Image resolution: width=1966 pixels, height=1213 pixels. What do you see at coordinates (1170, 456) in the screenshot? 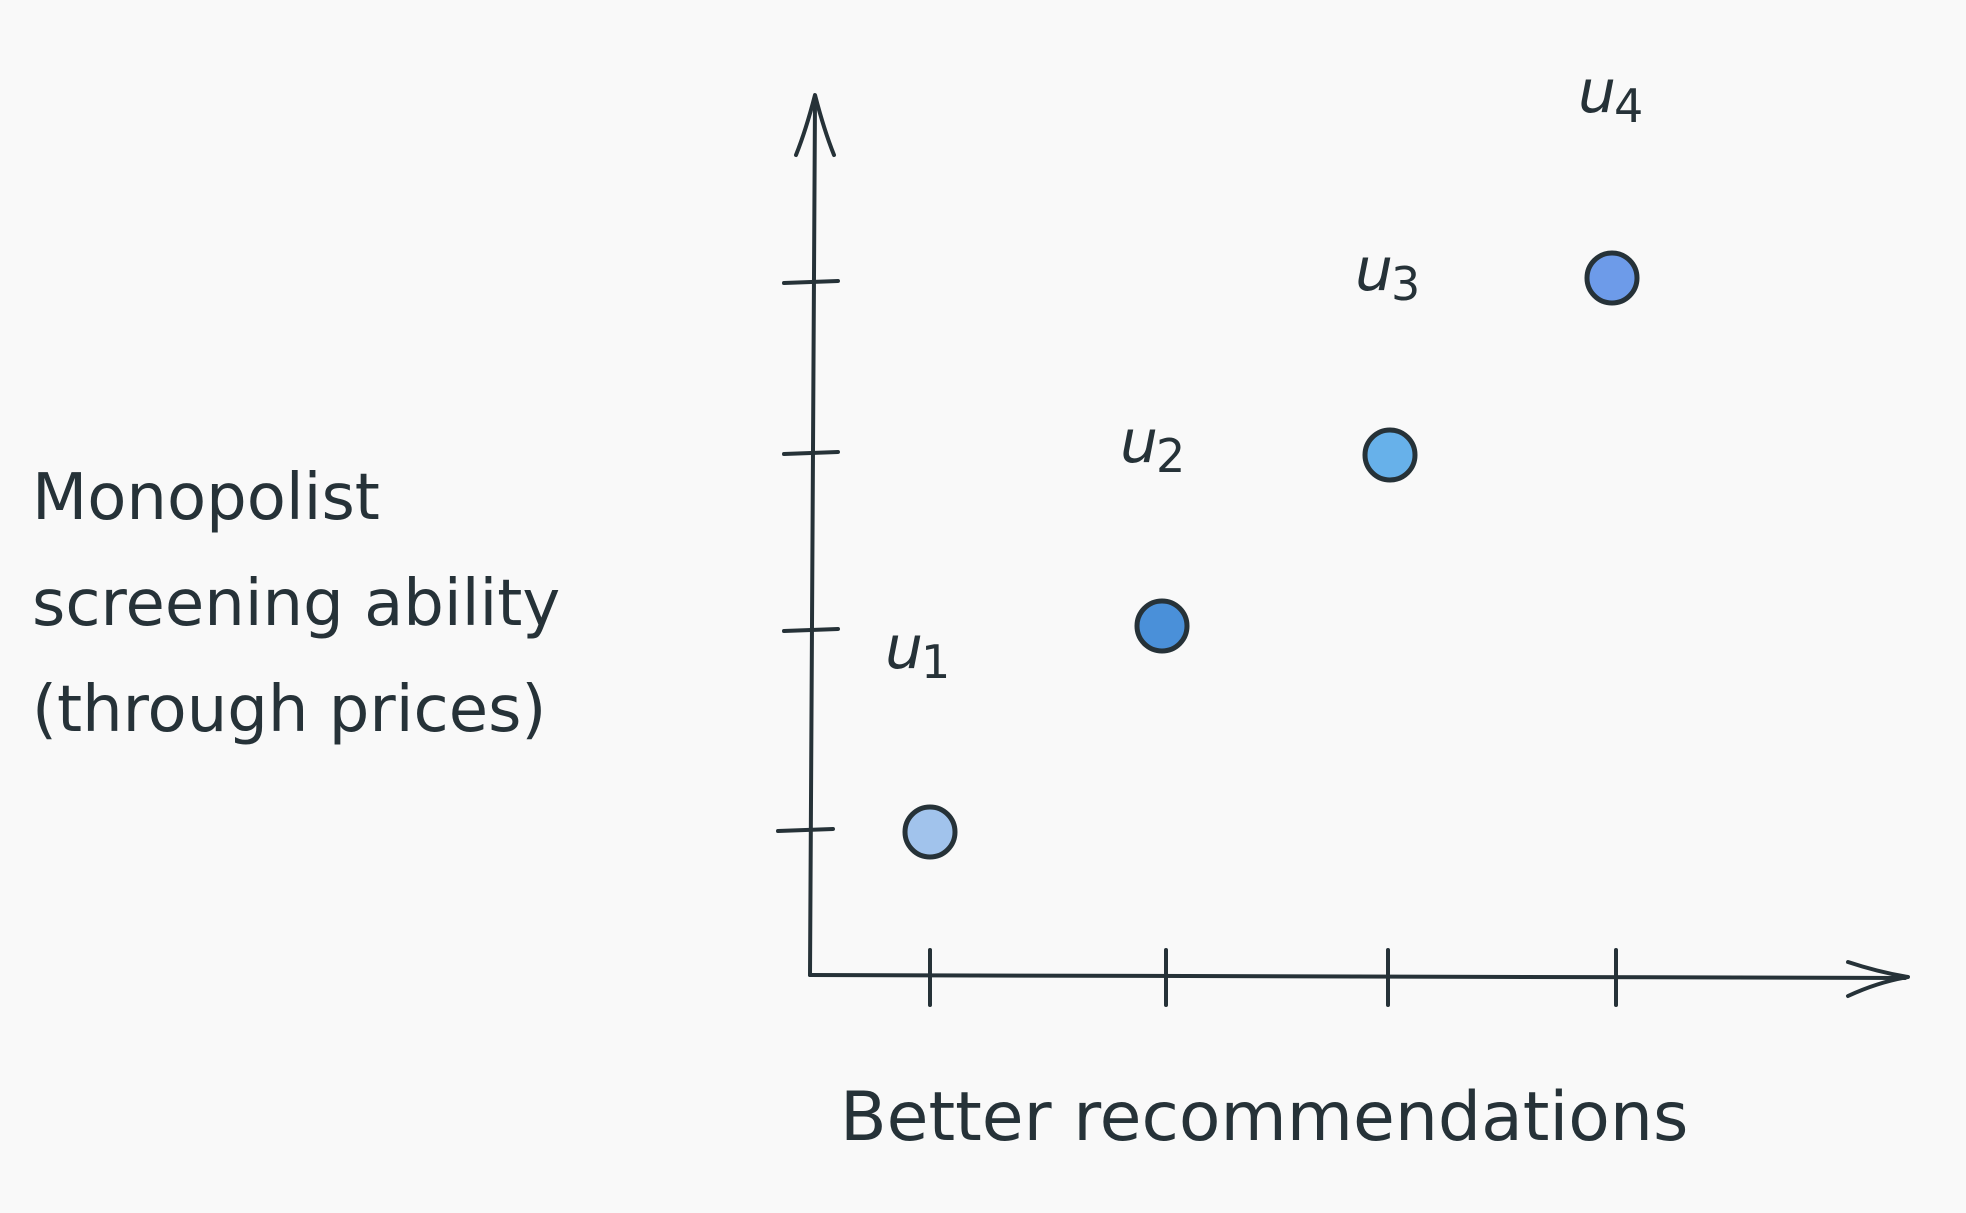
I see `point-label-subscript: 2` at bounding box center [1170, 456].